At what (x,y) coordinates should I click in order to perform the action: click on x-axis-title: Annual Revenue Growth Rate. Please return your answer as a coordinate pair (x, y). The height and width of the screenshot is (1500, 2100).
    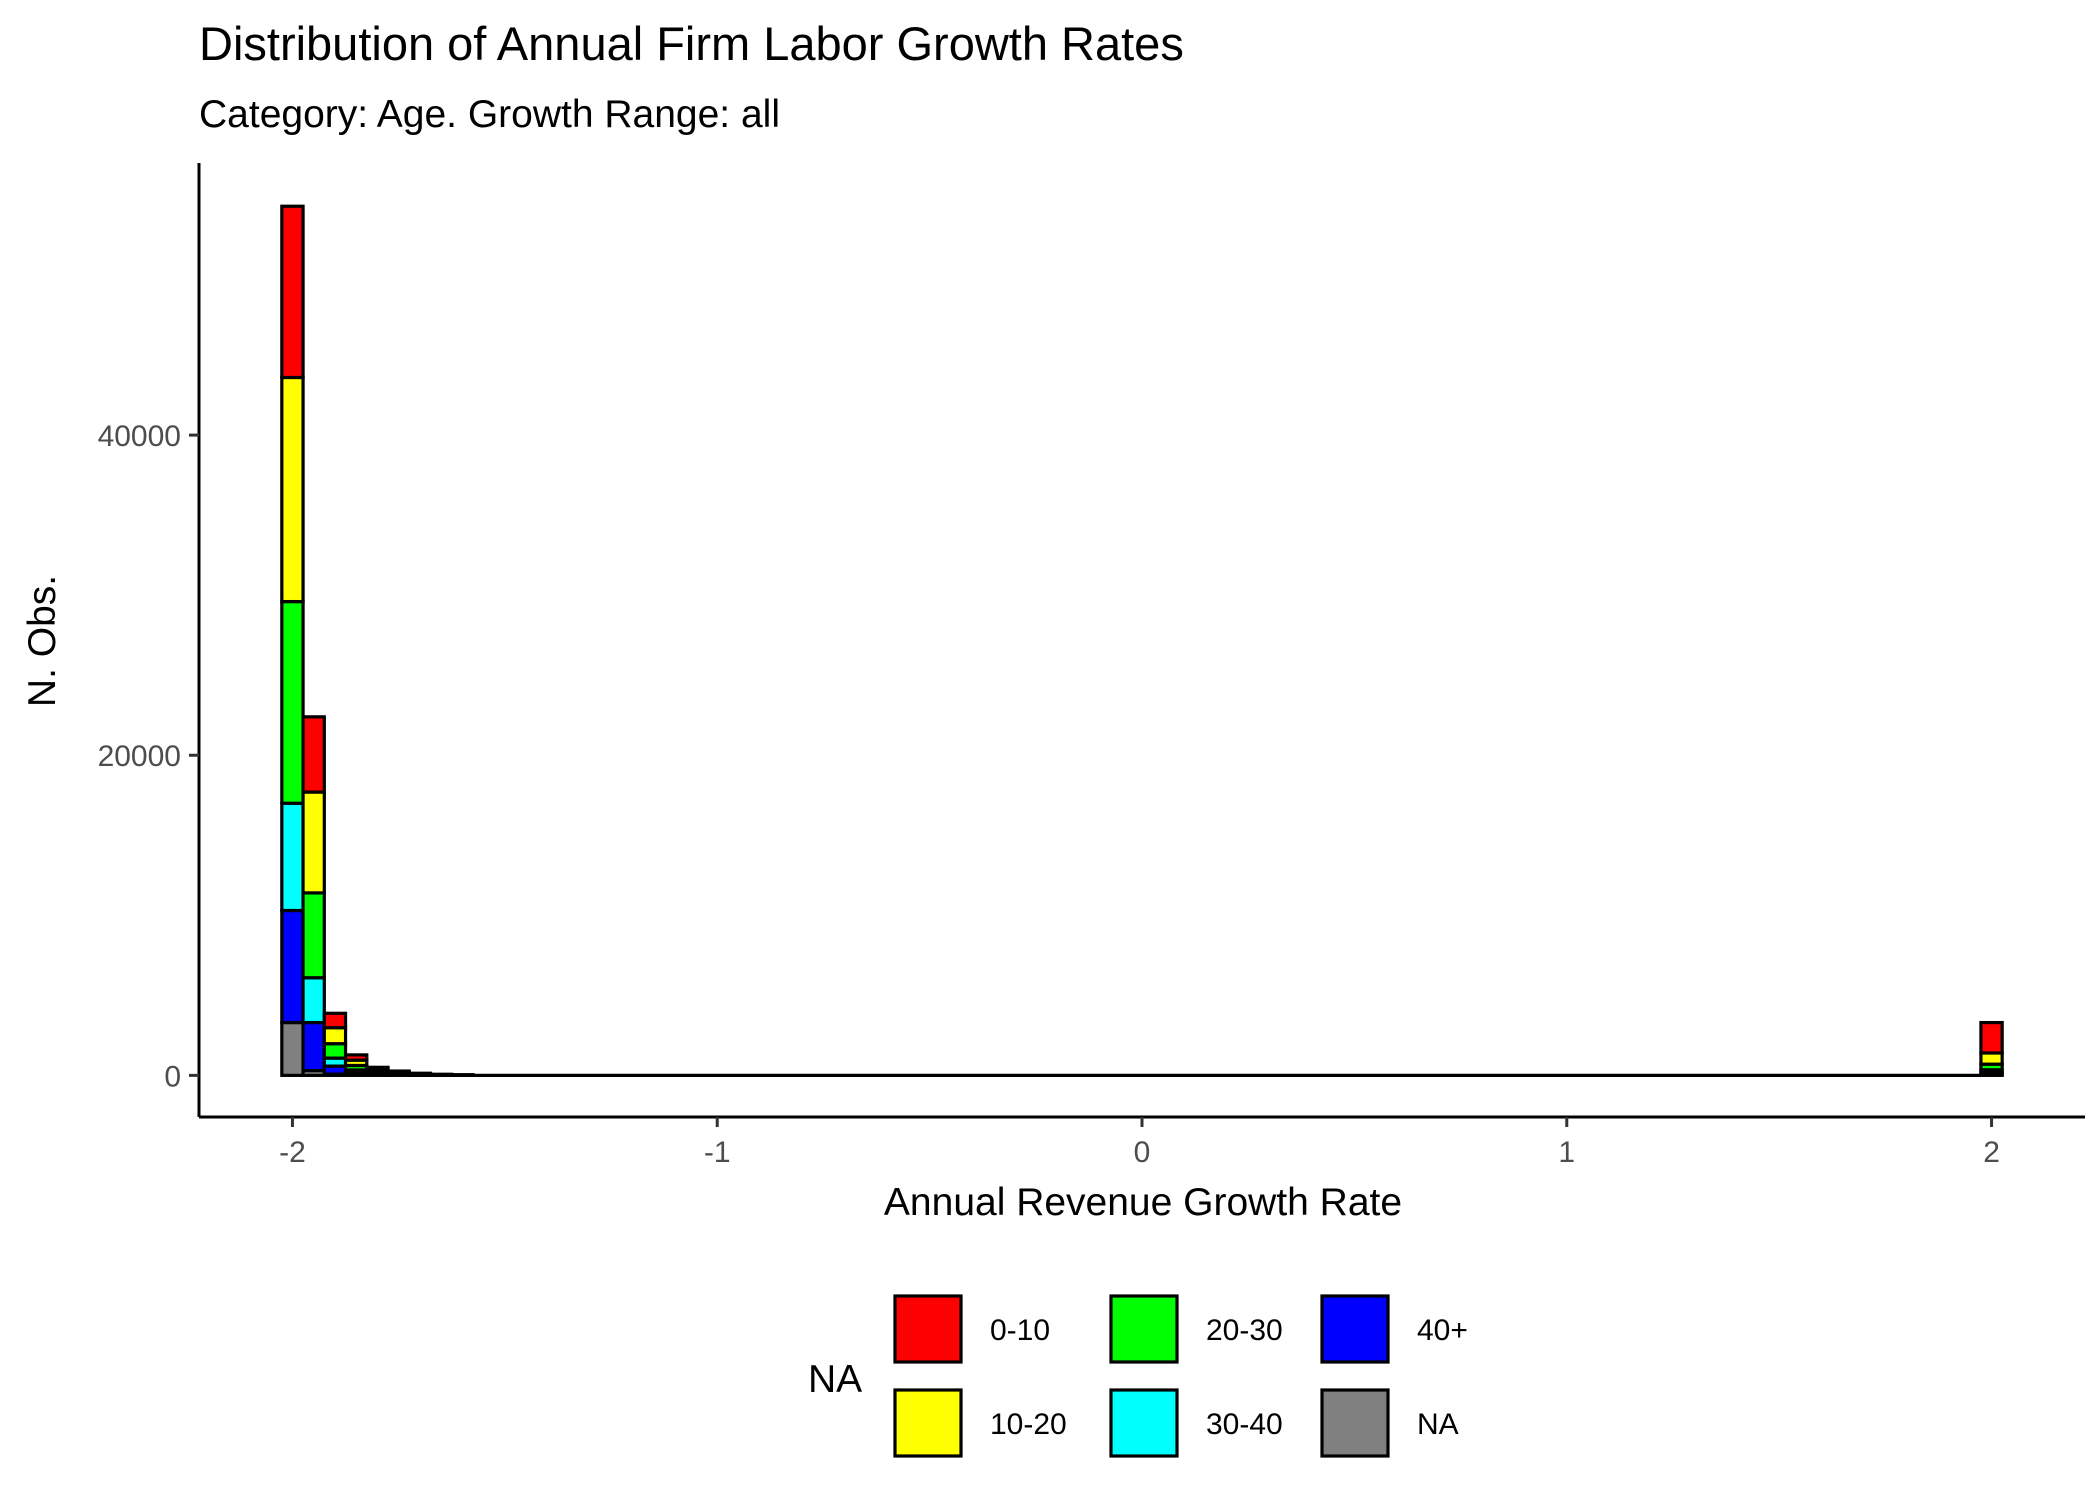
    Looking at the image, I should click on (1143, 1202).